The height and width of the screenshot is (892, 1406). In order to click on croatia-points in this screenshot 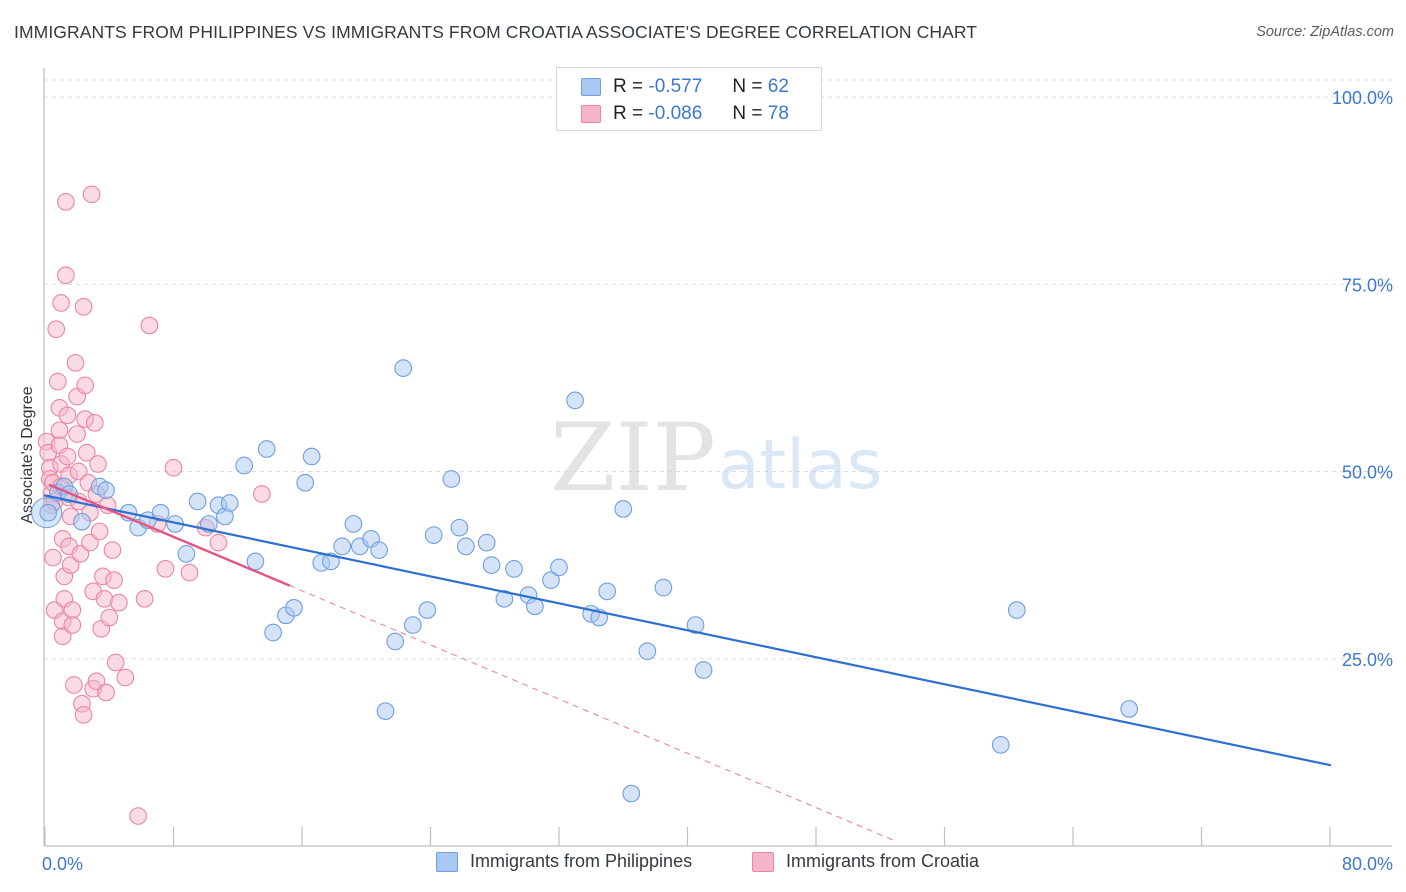, I will do `click(154, 505)`.